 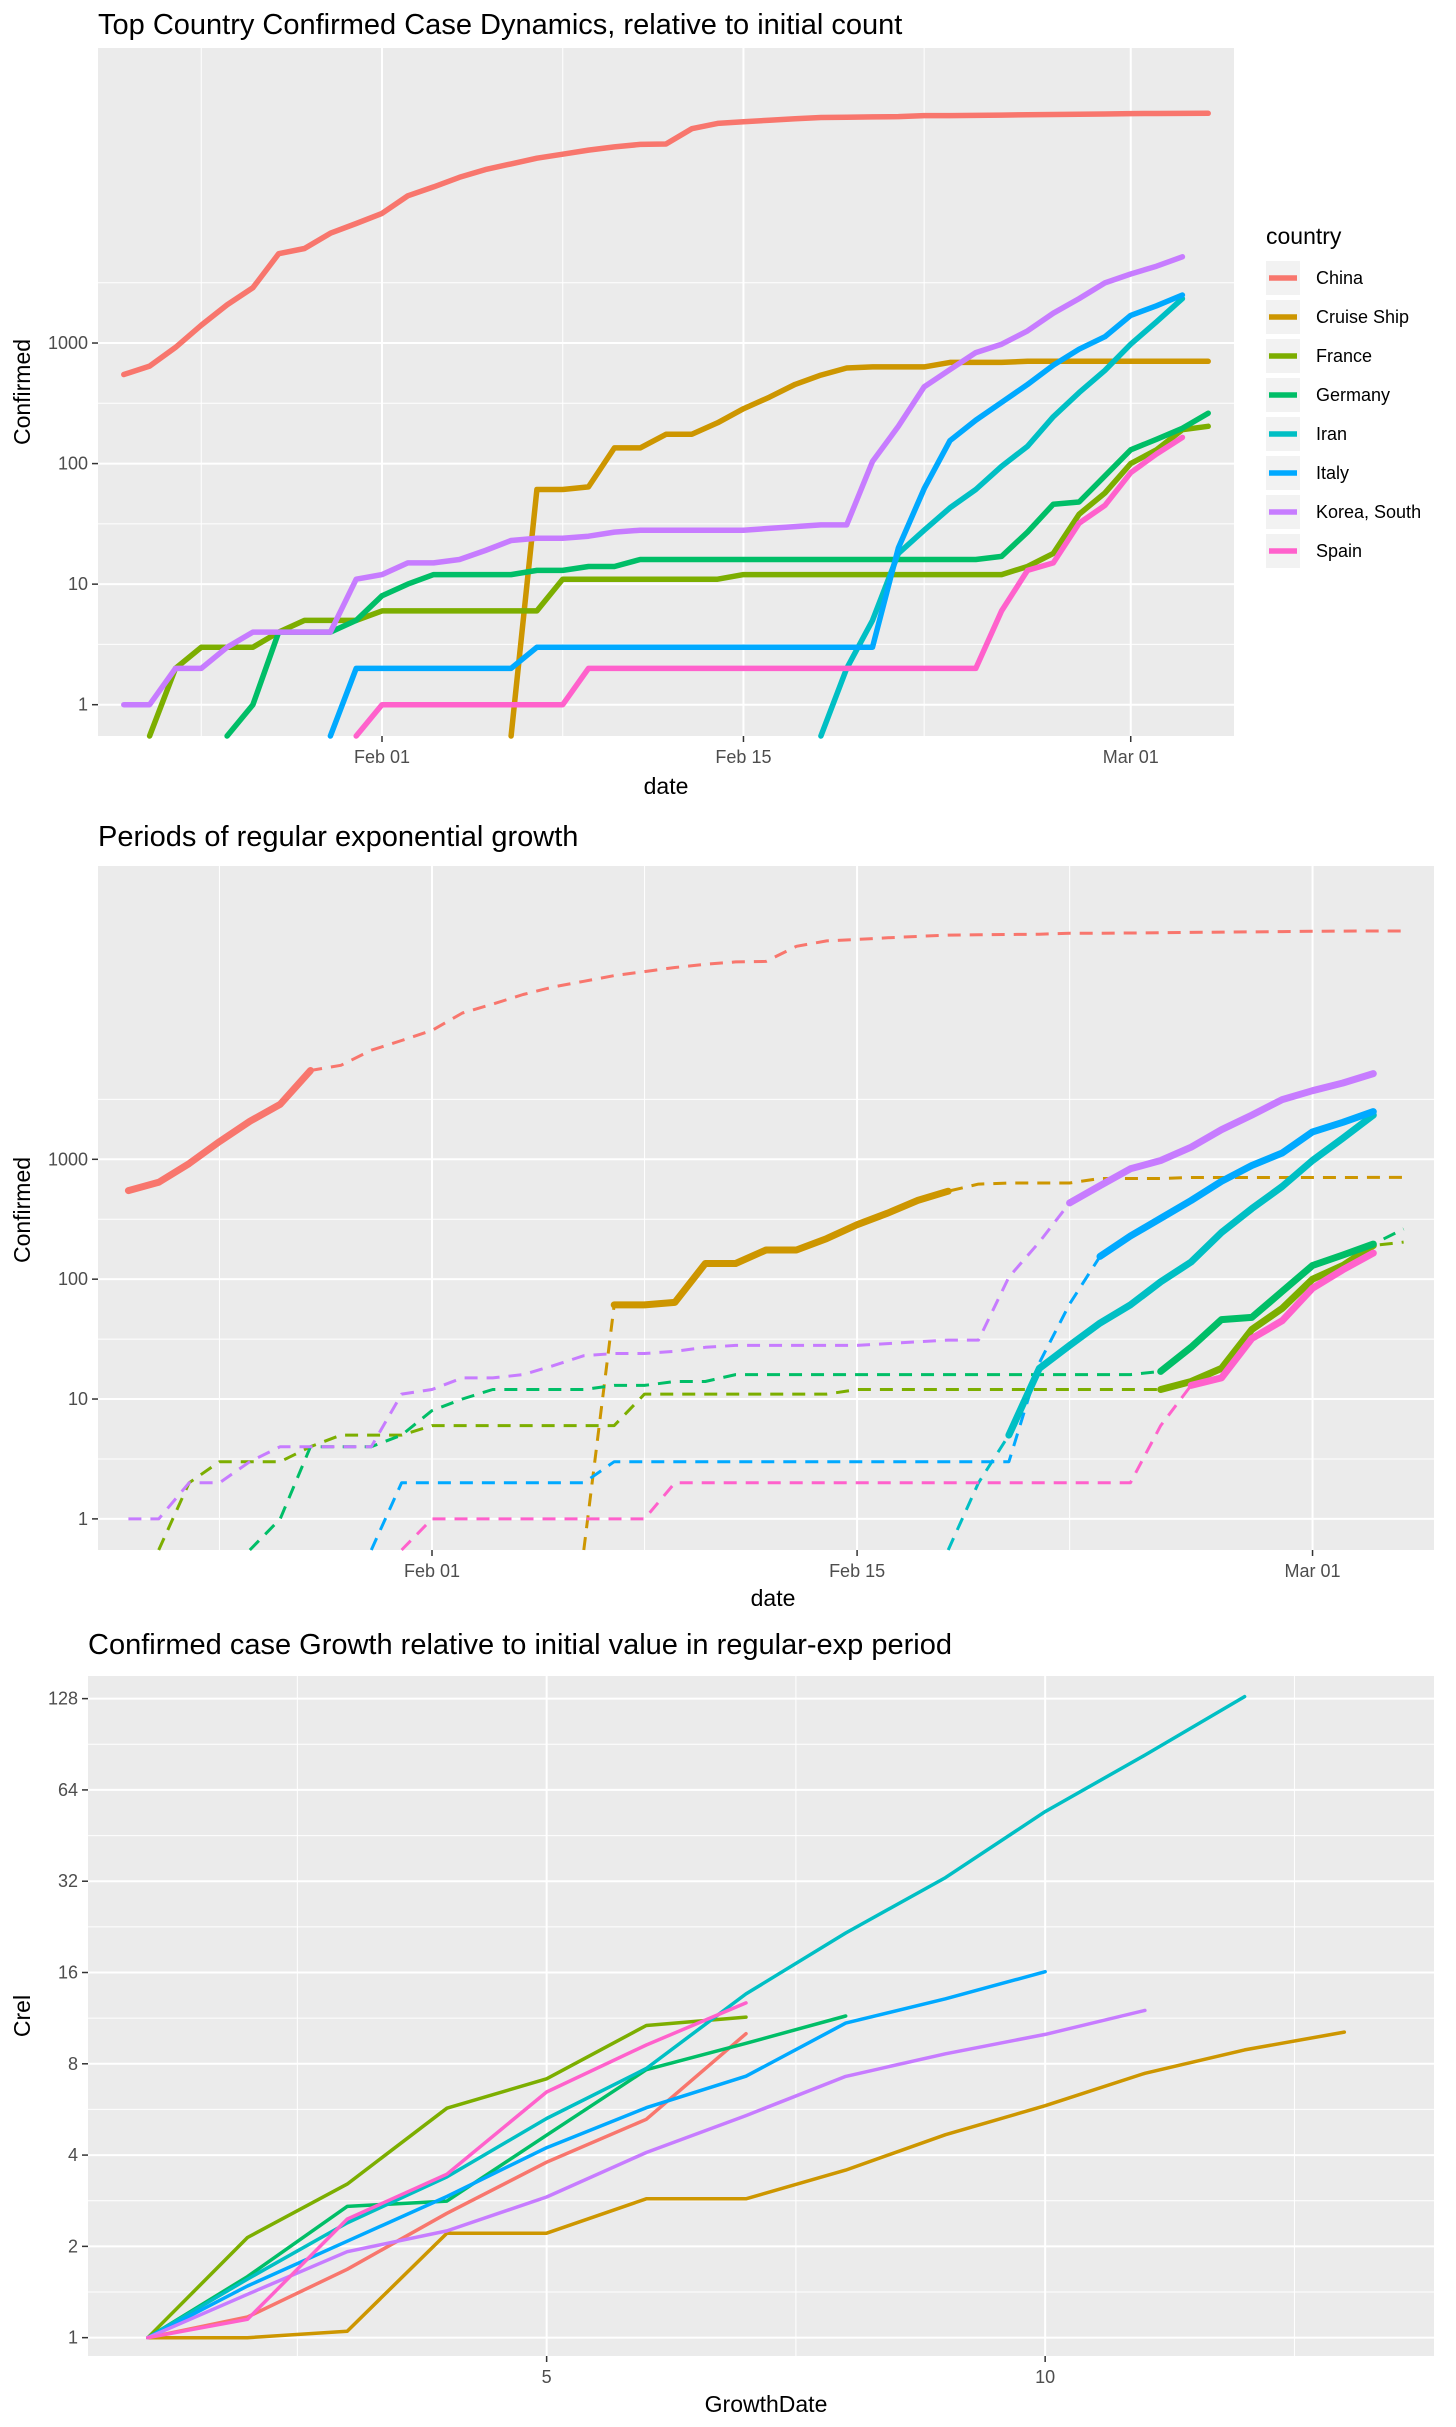 I want to click on p2-x-tick-label: Feb 15, so click(x=857, y=1571).